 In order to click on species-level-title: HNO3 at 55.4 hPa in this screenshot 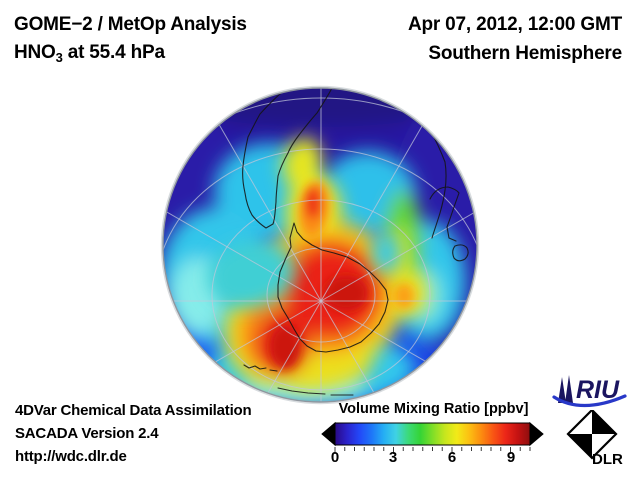, I will do `click(89, 53)`.